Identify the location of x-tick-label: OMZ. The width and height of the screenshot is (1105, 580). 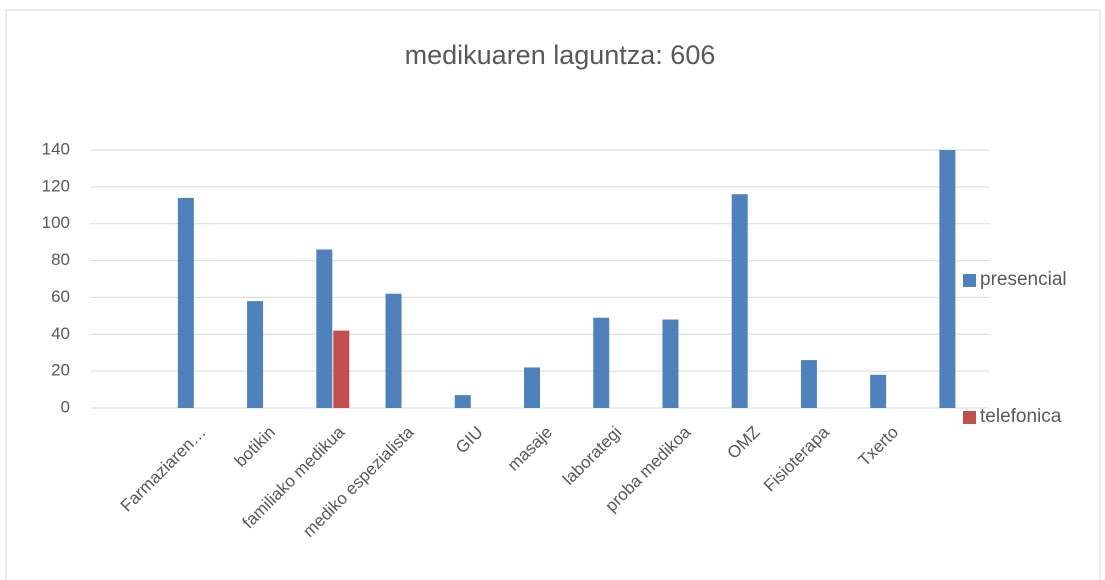
(744, 443).